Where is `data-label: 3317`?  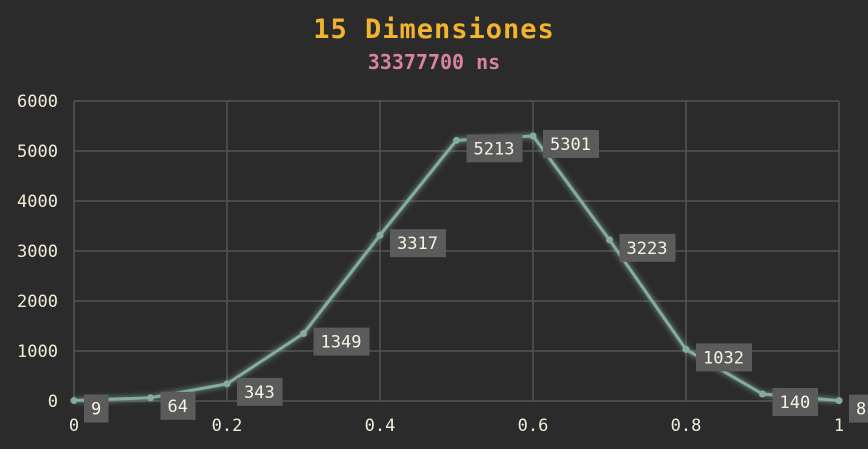 data-label: 3317 is located at coordinates (418, 243).